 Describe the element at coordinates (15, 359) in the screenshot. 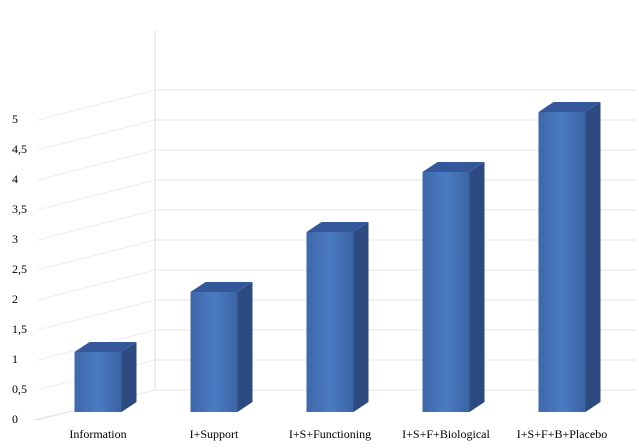

I see `y-tick-label: 1` at that location.